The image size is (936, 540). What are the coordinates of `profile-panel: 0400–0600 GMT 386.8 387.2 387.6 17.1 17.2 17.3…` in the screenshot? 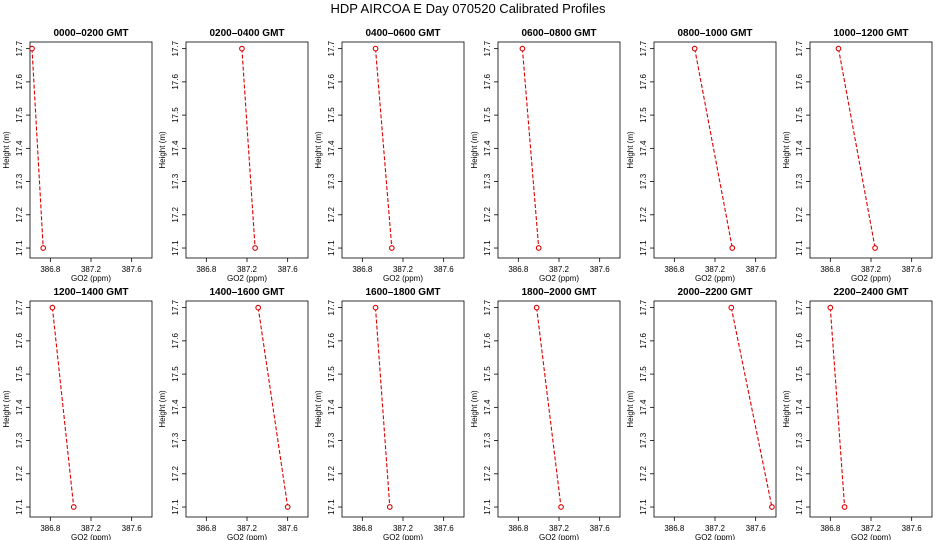 It's located at (389, 155).